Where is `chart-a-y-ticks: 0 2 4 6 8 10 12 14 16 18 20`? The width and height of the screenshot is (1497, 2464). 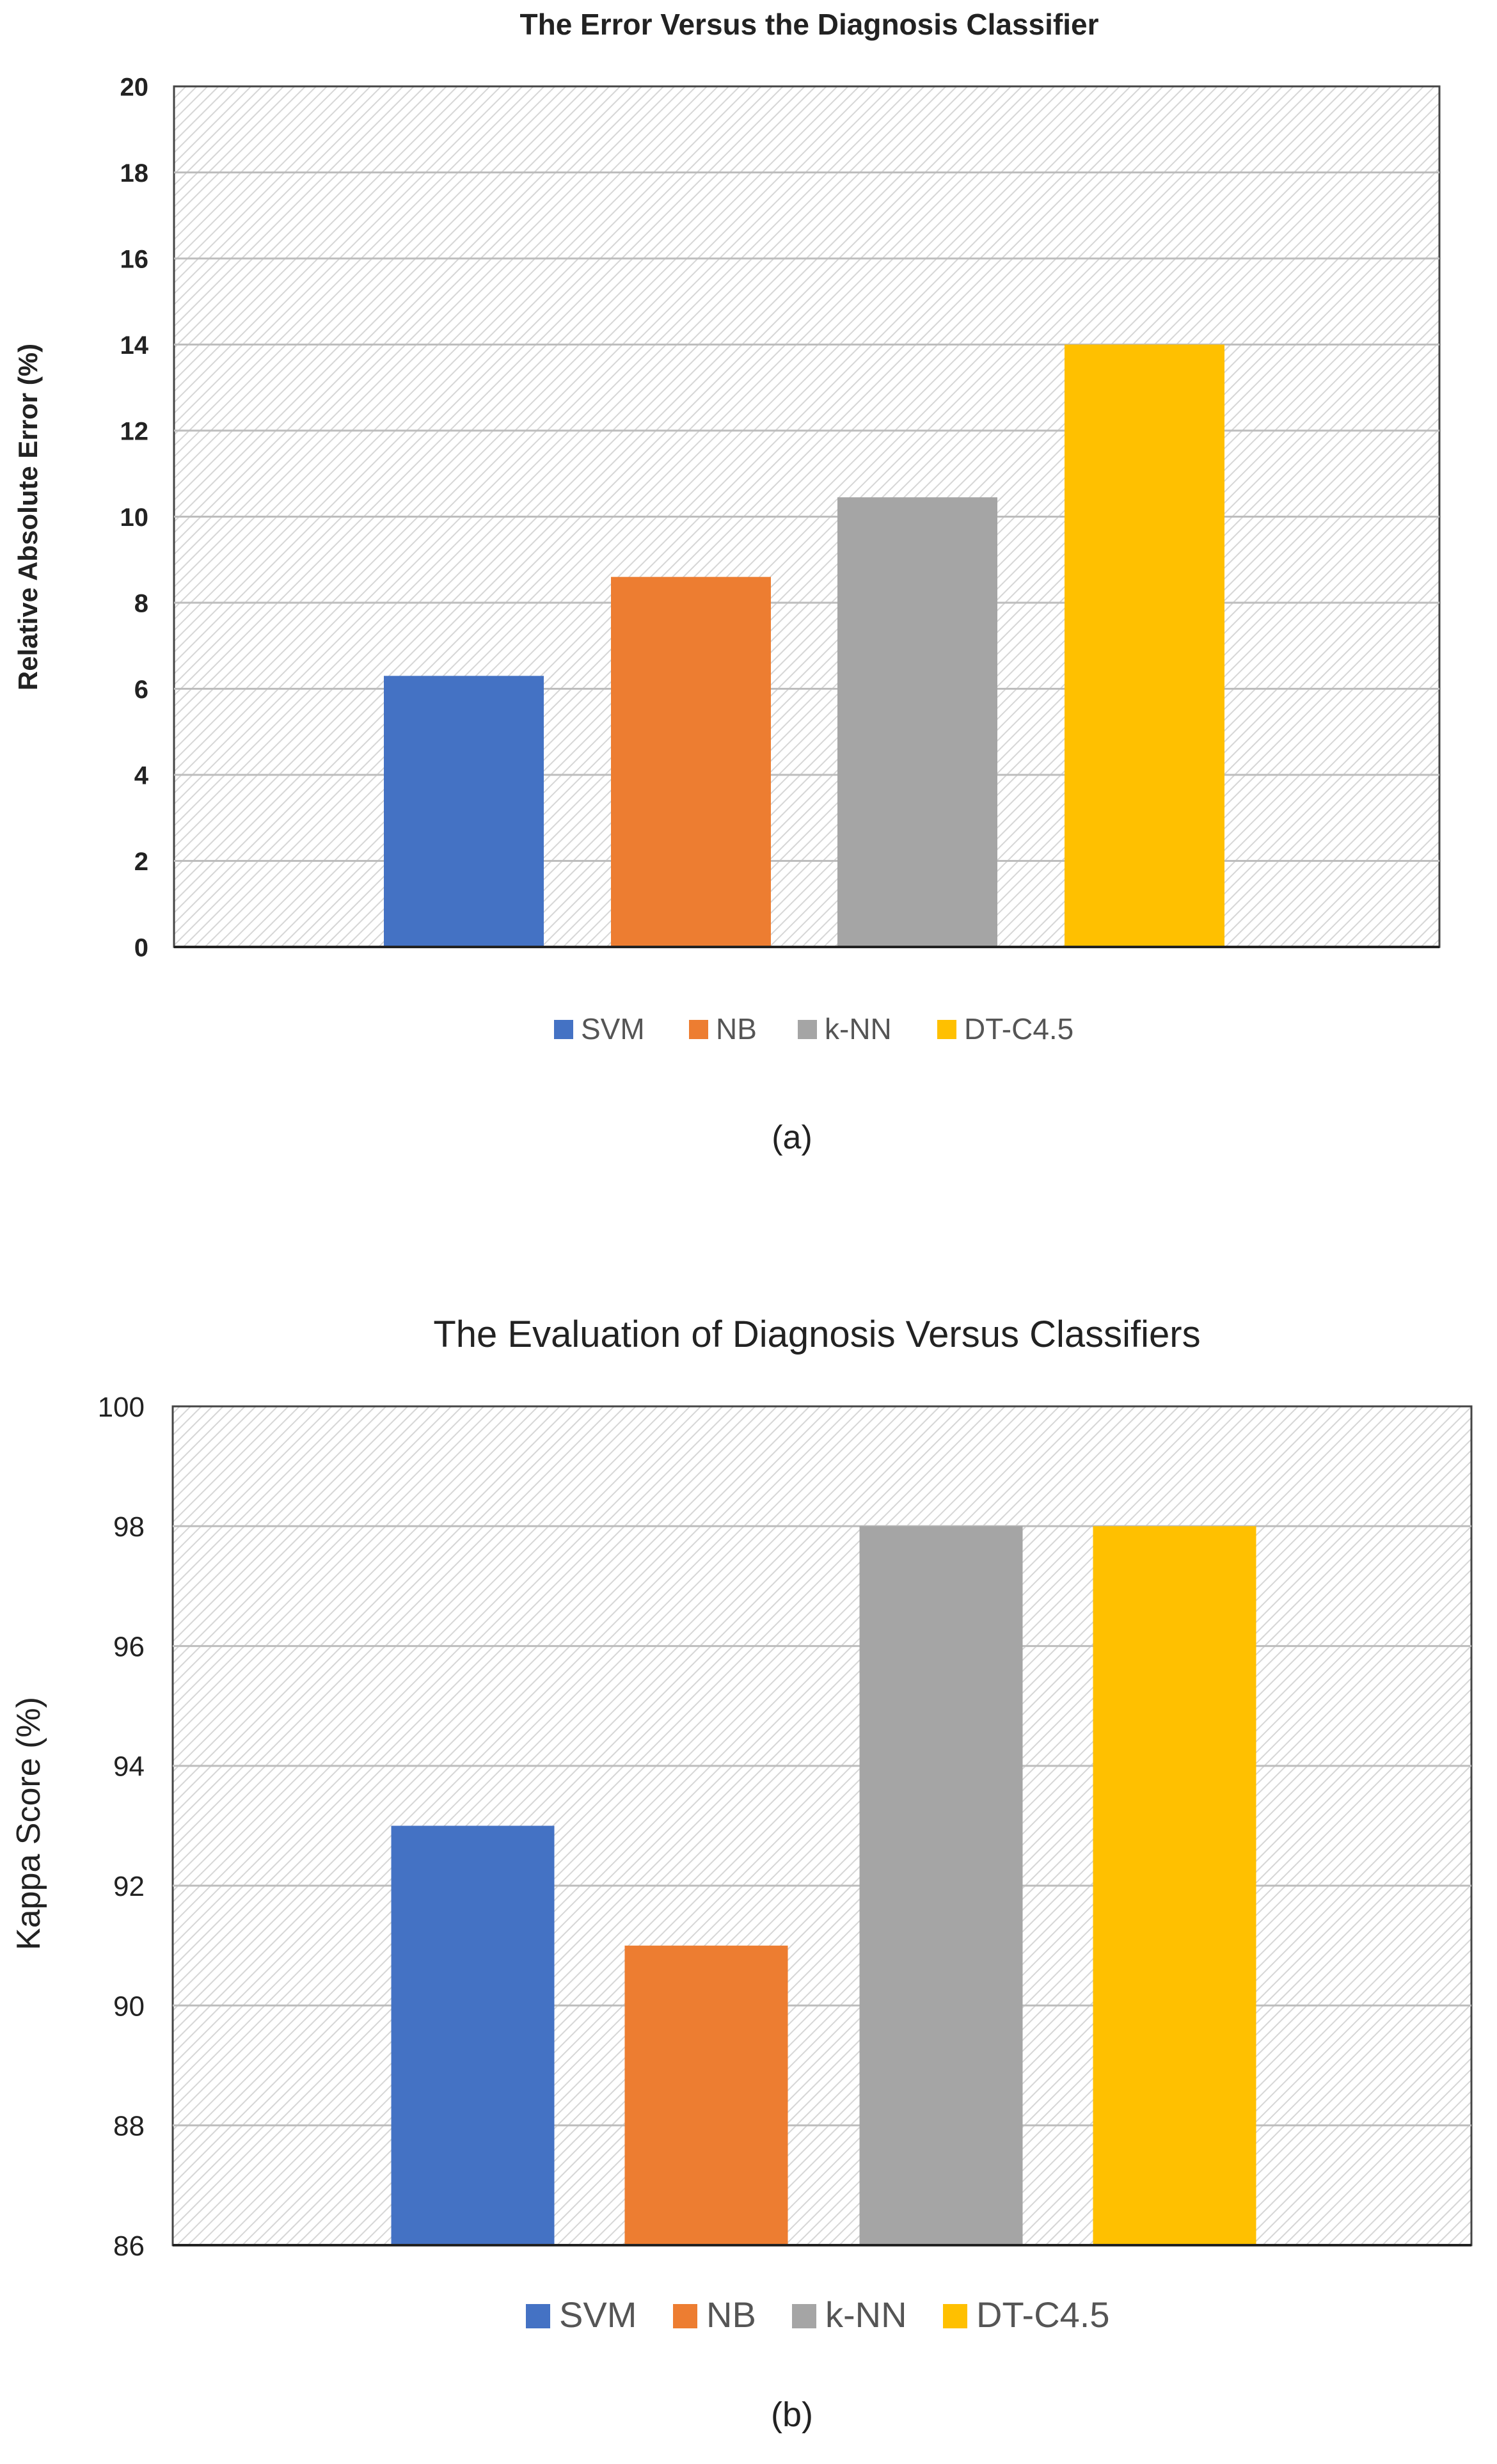
chart-a-y-ticks: 0 2 4 6 8 10 12 14 16 18 20 is located at coordinates (134, 517).